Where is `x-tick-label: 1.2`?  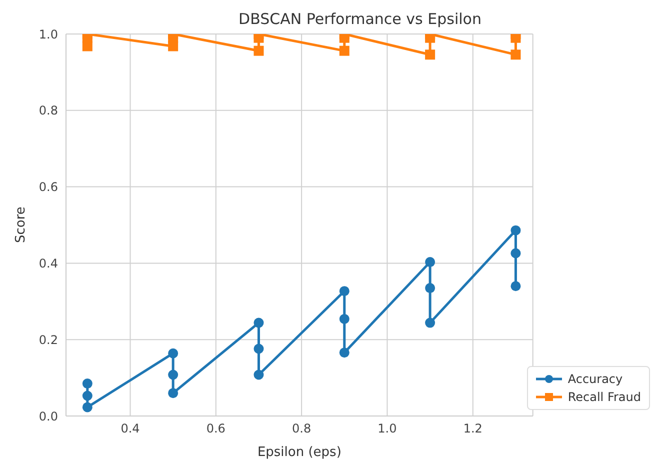
x-tick-label: 1.2 is located at coordinates (472, 429).